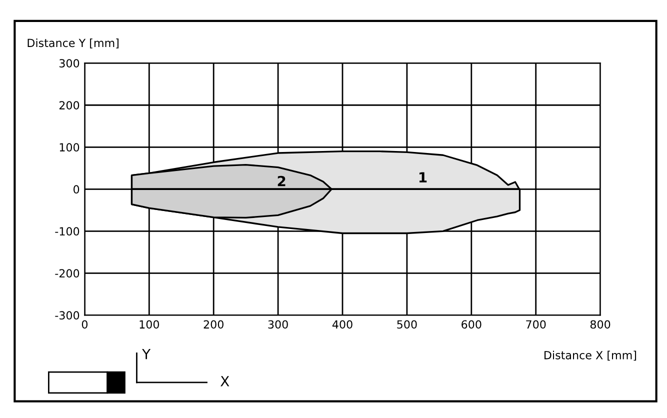  Describe the element at coordinates (146, 354) in the screenshot. I see `text: Y` at that location.